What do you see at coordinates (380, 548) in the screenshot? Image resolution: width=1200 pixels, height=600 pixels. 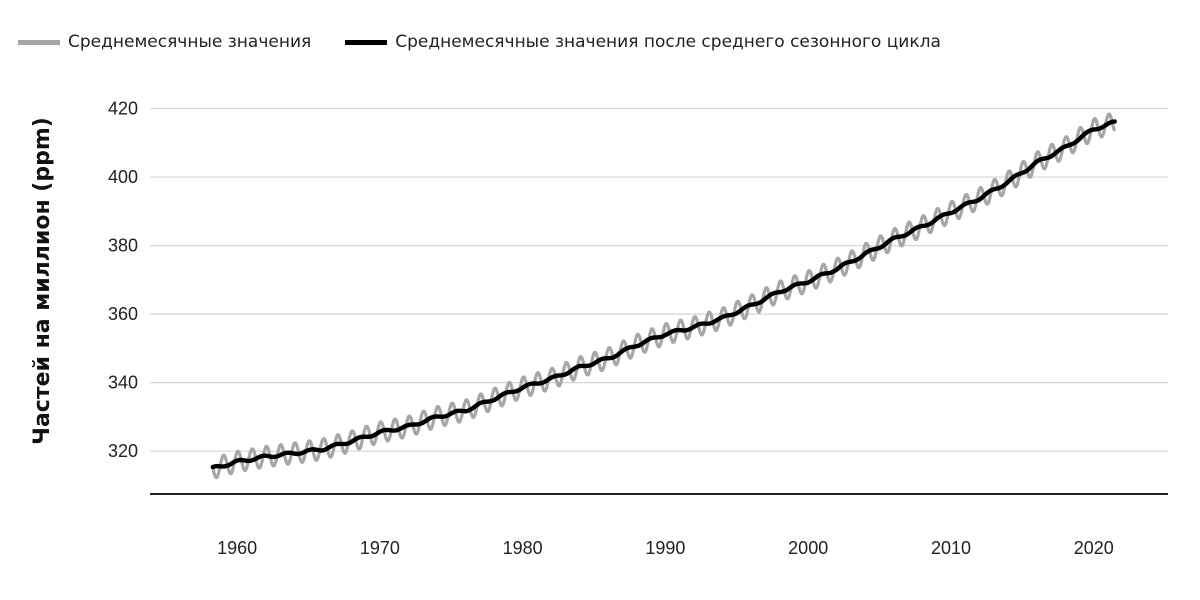 I see `x-tick-label-1970: 1970` at bounding box center [380, 548].